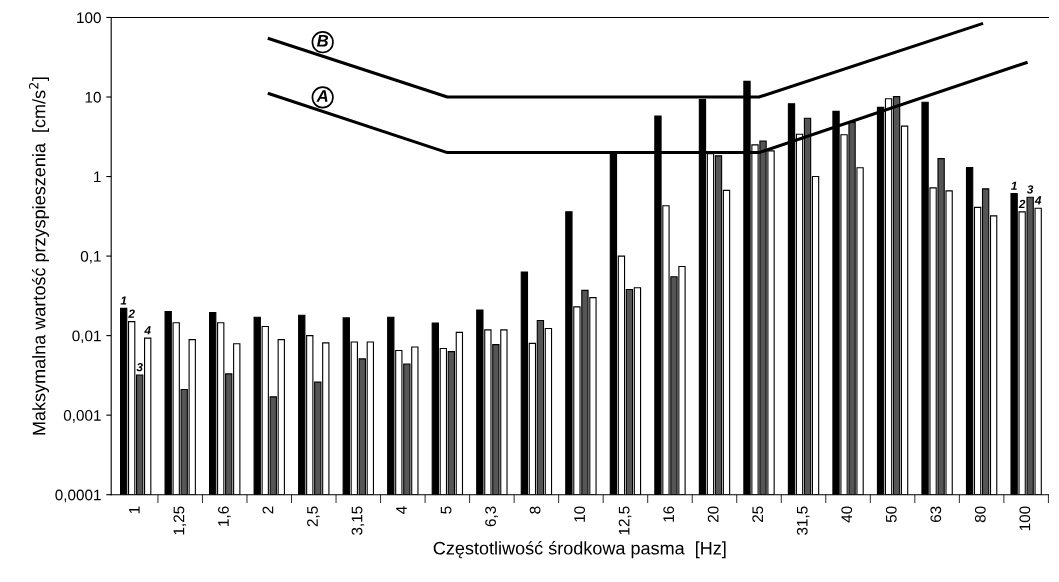  What do you see at coordinates (936, 514) in the screenshot?
I see `x-tick-label: 63` at bounding box center [936, 514].